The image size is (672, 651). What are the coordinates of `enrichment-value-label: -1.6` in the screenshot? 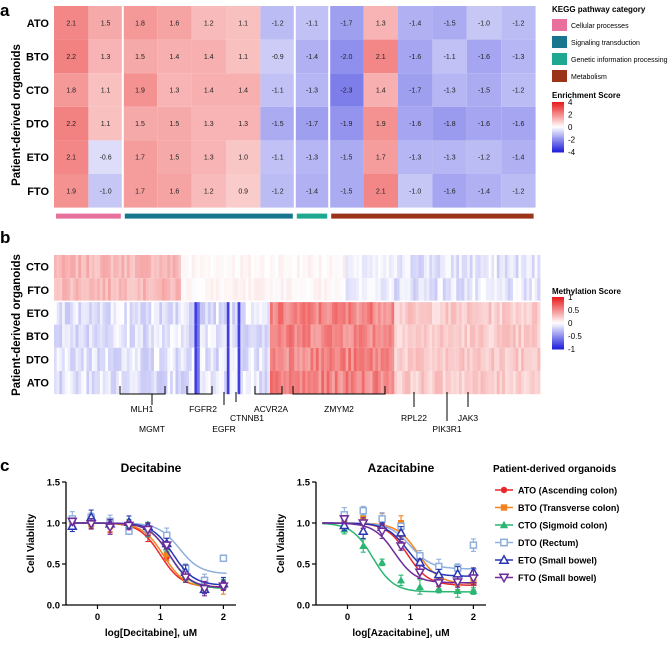 It's located at (484, 57).